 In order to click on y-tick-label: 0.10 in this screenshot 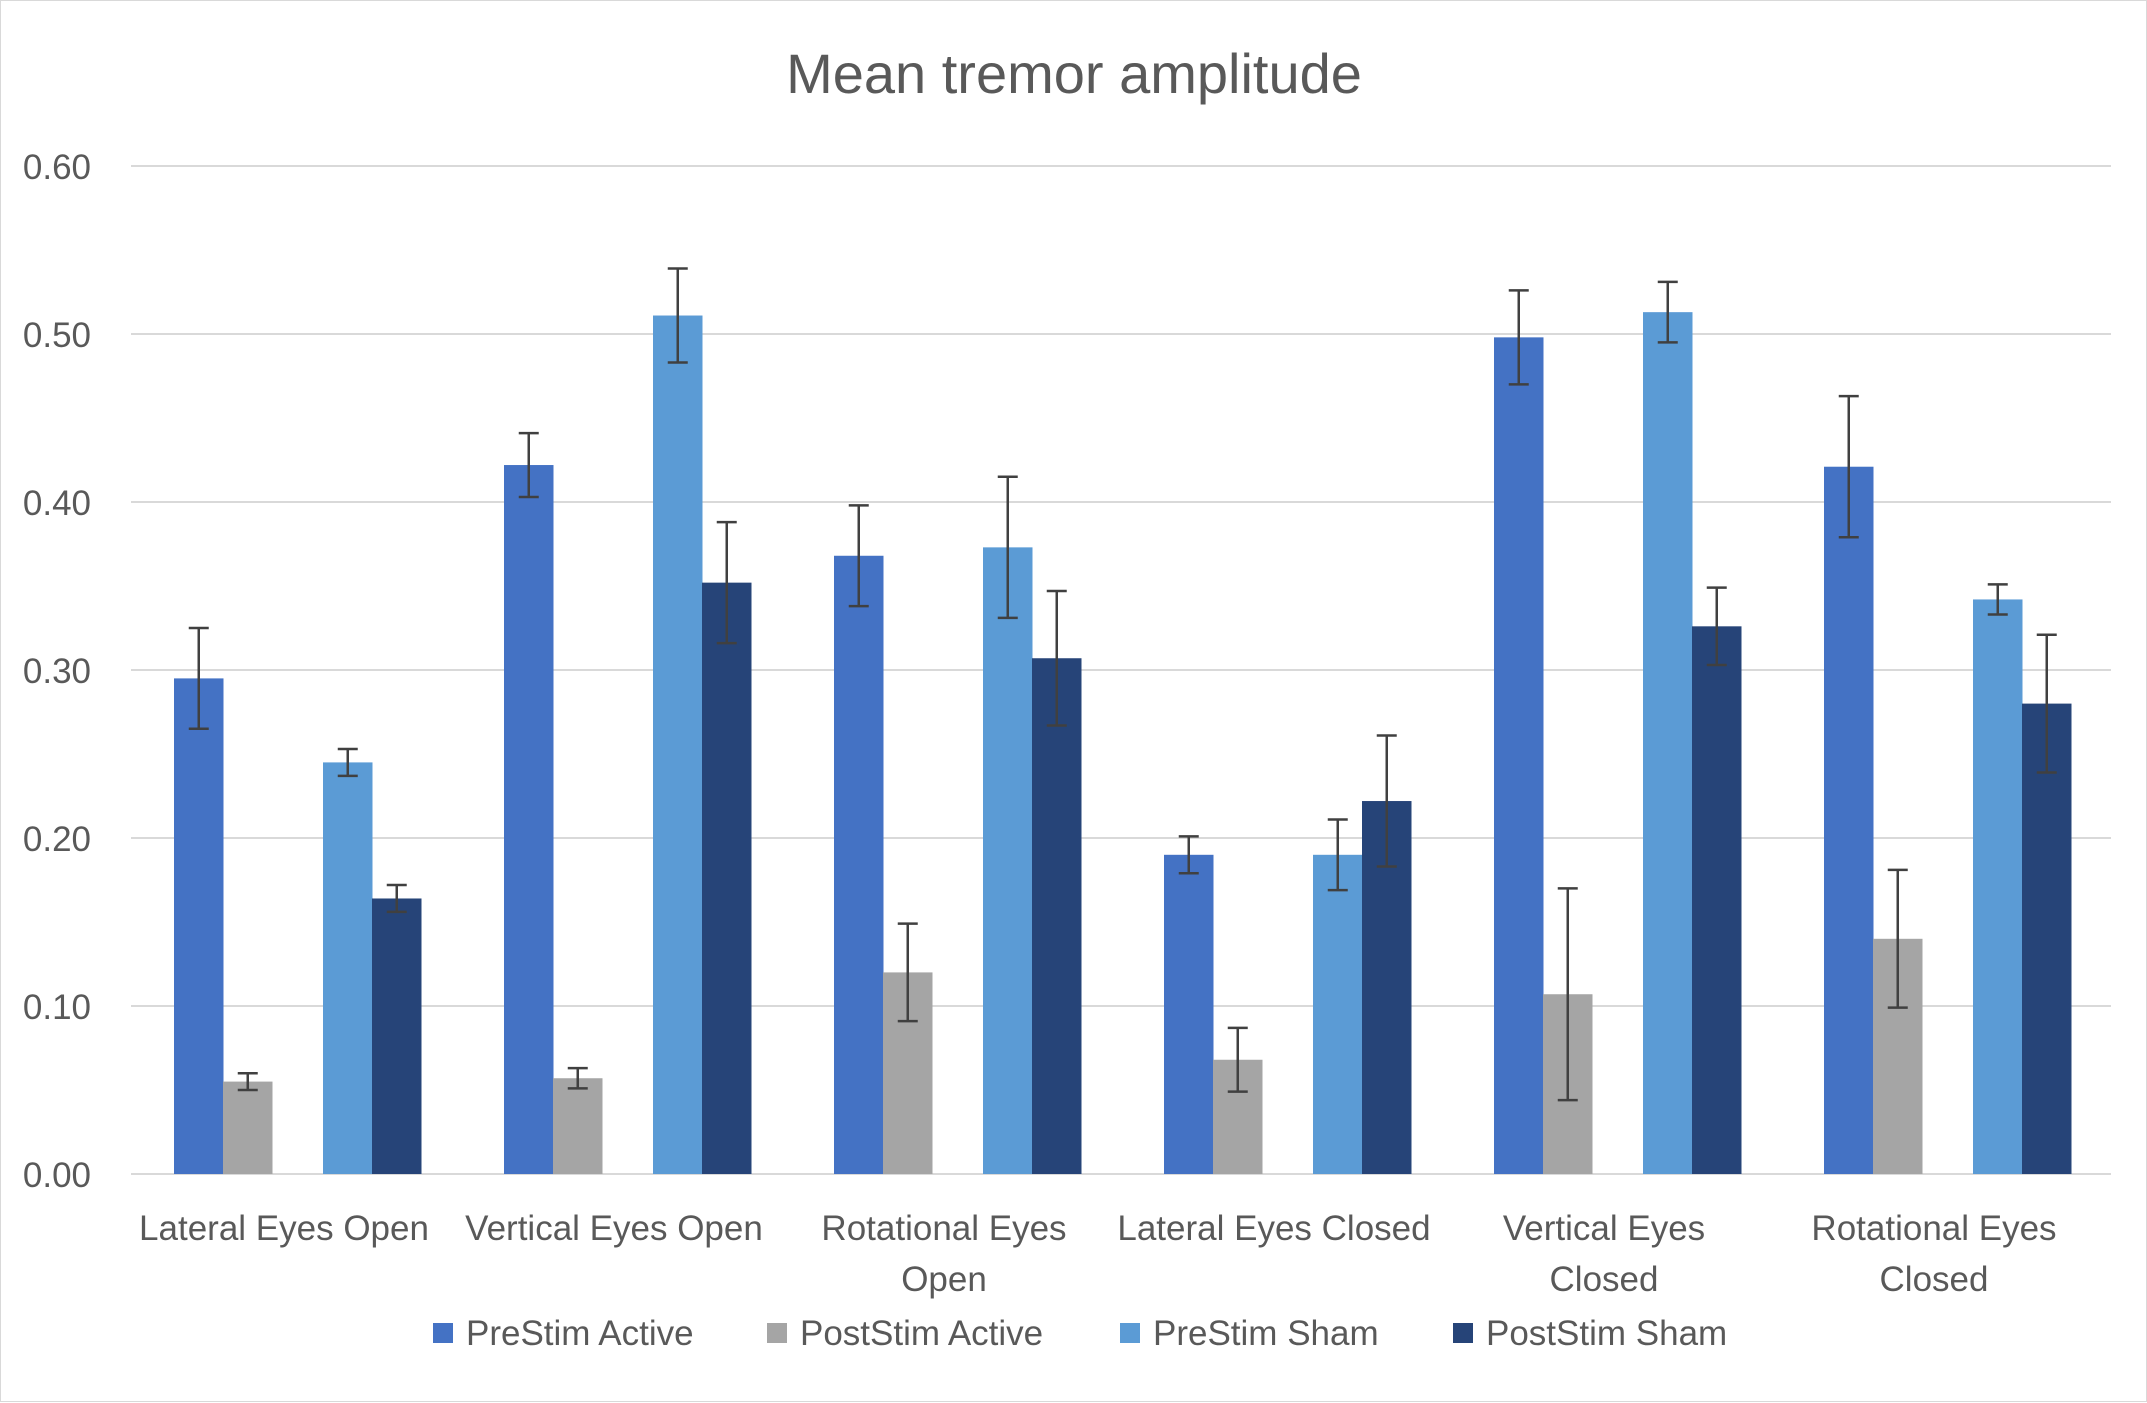, I will do `click(57, 1007)`.